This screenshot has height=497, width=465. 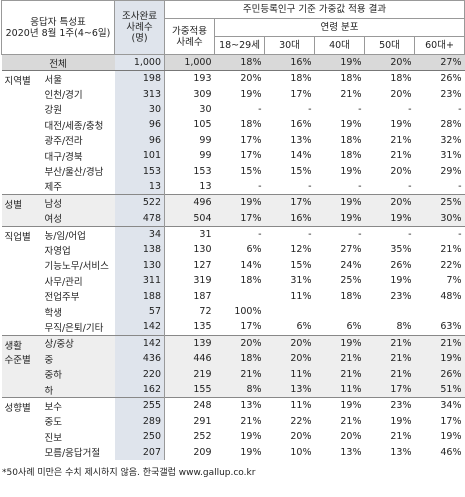 I want to click on title-cell: 응답자 특성표 2020년 8월 1주(4~6일), so click(x=58, y=27).